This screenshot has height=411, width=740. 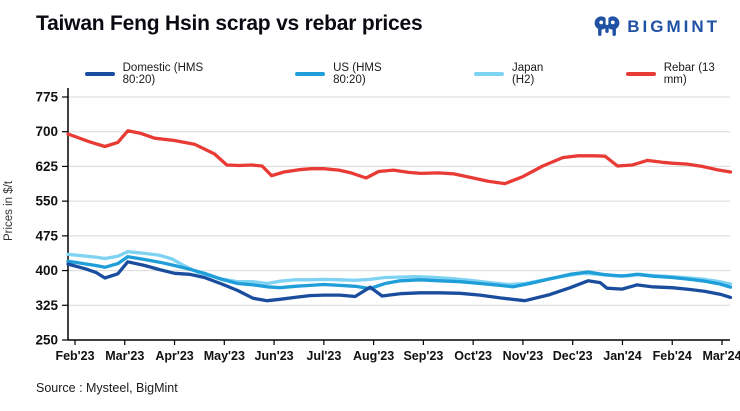 I want to click on legend-label-domestic: Domestic (HMS 80:20), so click(x=163, y=74).